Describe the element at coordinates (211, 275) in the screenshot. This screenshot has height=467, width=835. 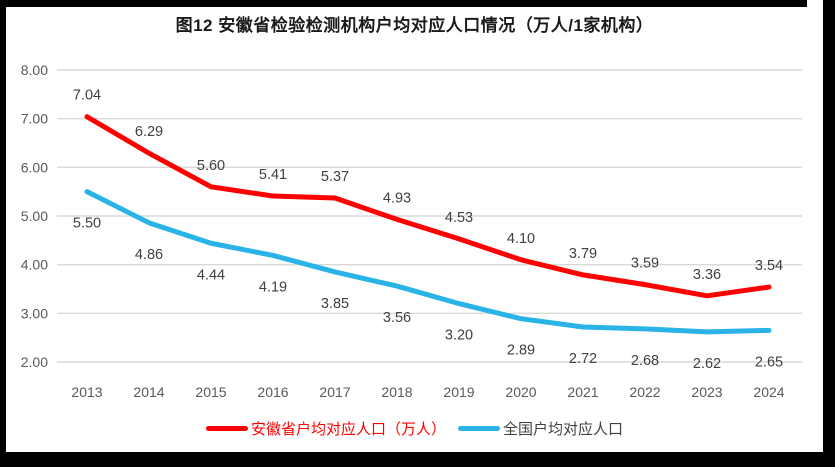
I see `data-label-1-2015: 4.44` at that location.